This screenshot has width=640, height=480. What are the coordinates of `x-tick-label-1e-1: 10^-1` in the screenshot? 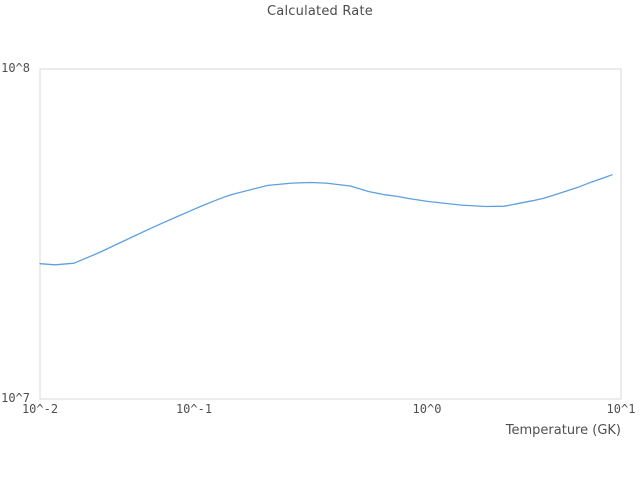 It's located at (194, 409).